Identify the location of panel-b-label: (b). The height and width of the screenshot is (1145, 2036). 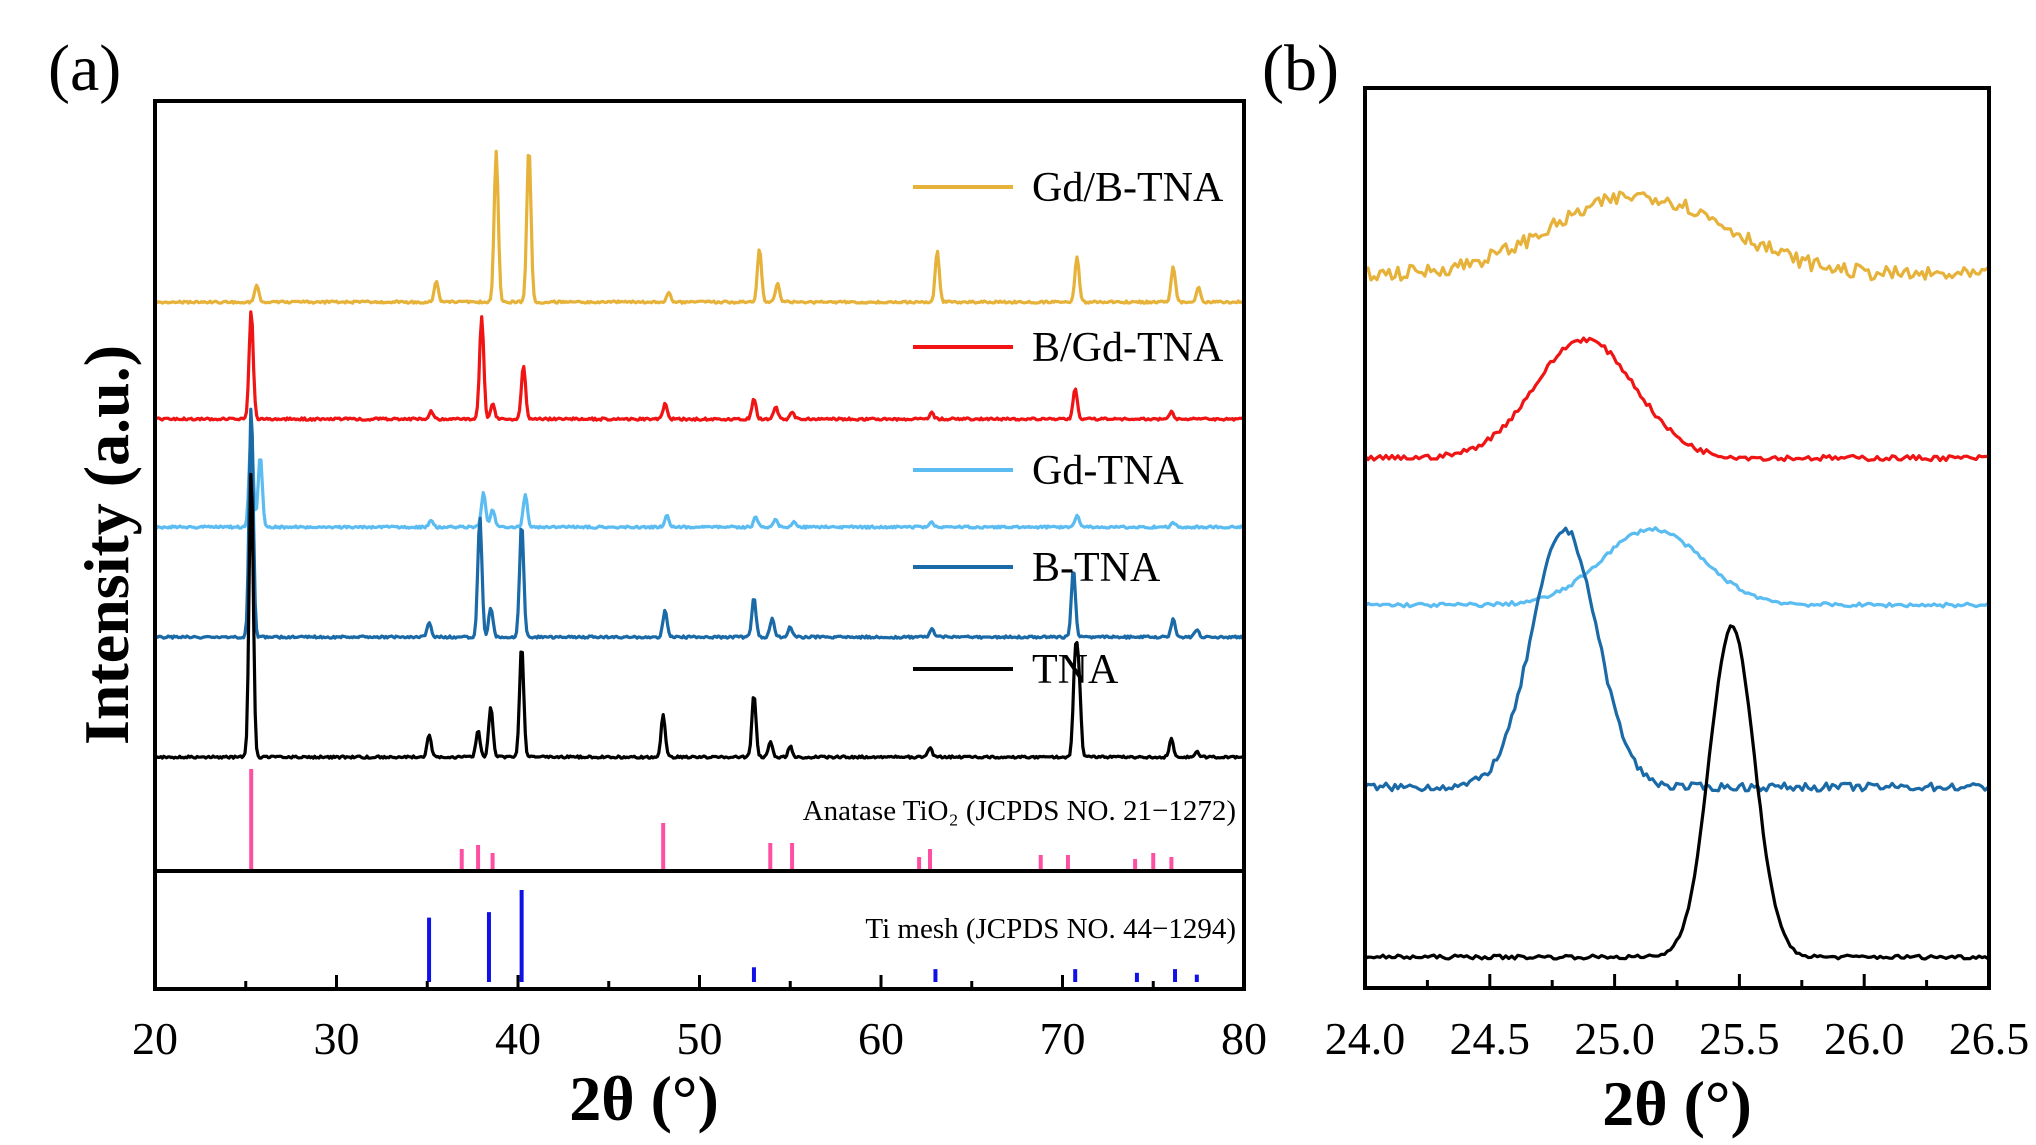
(1300, 68).